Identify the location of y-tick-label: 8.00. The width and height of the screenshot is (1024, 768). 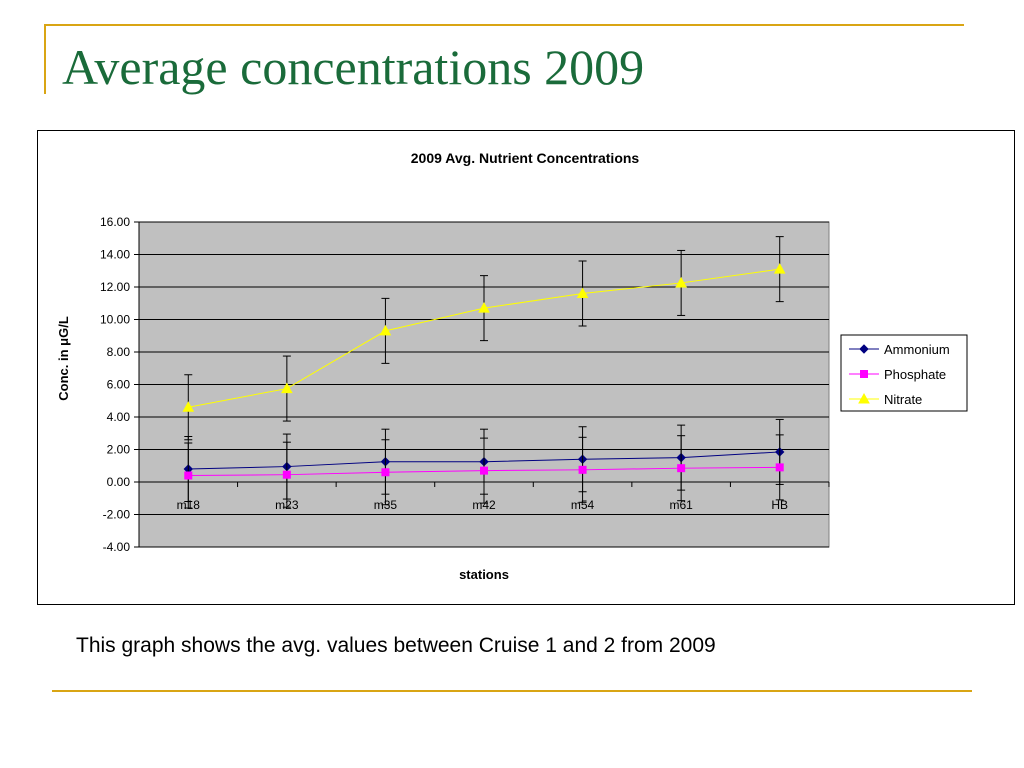
(119, 352).